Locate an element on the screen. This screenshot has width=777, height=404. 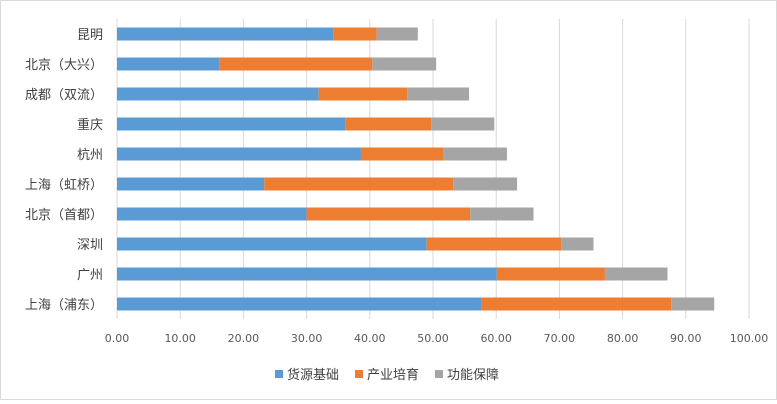
x-tick-label: 90.00 is located at coordinates (686, 338).